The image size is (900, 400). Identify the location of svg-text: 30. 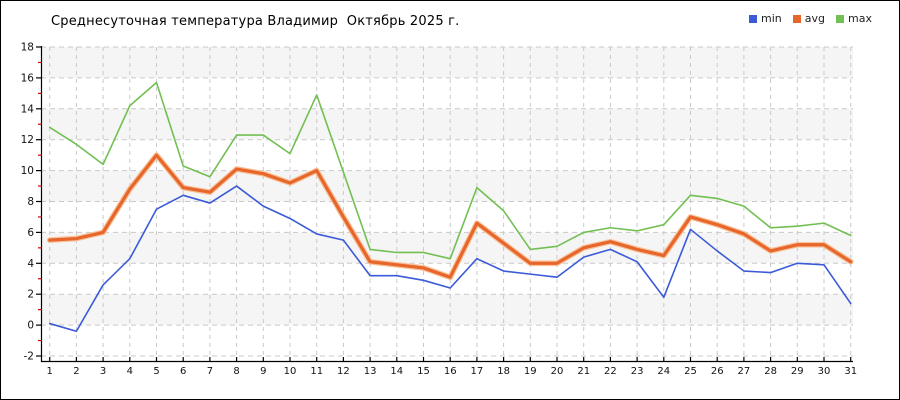
(824, 371).